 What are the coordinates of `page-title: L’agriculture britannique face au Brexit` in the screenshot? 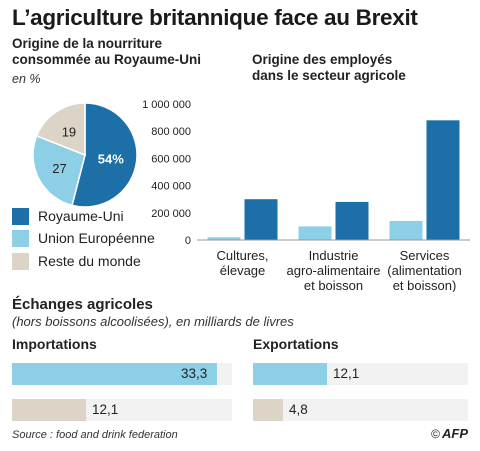 It's located at (215, 17).